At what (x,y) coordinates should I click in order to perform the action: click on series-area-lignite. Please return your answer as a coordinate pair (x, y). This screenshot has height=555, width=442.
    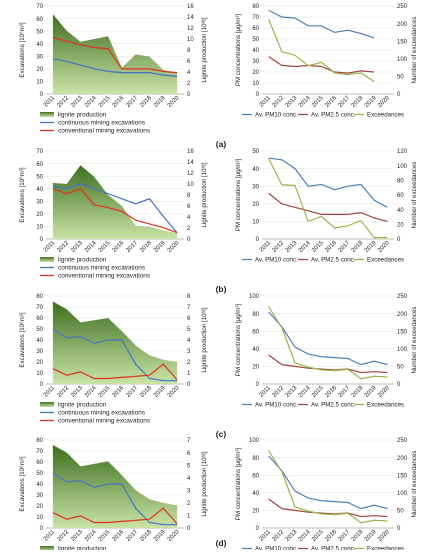
    Looking at the image, I should click on (115, 202).